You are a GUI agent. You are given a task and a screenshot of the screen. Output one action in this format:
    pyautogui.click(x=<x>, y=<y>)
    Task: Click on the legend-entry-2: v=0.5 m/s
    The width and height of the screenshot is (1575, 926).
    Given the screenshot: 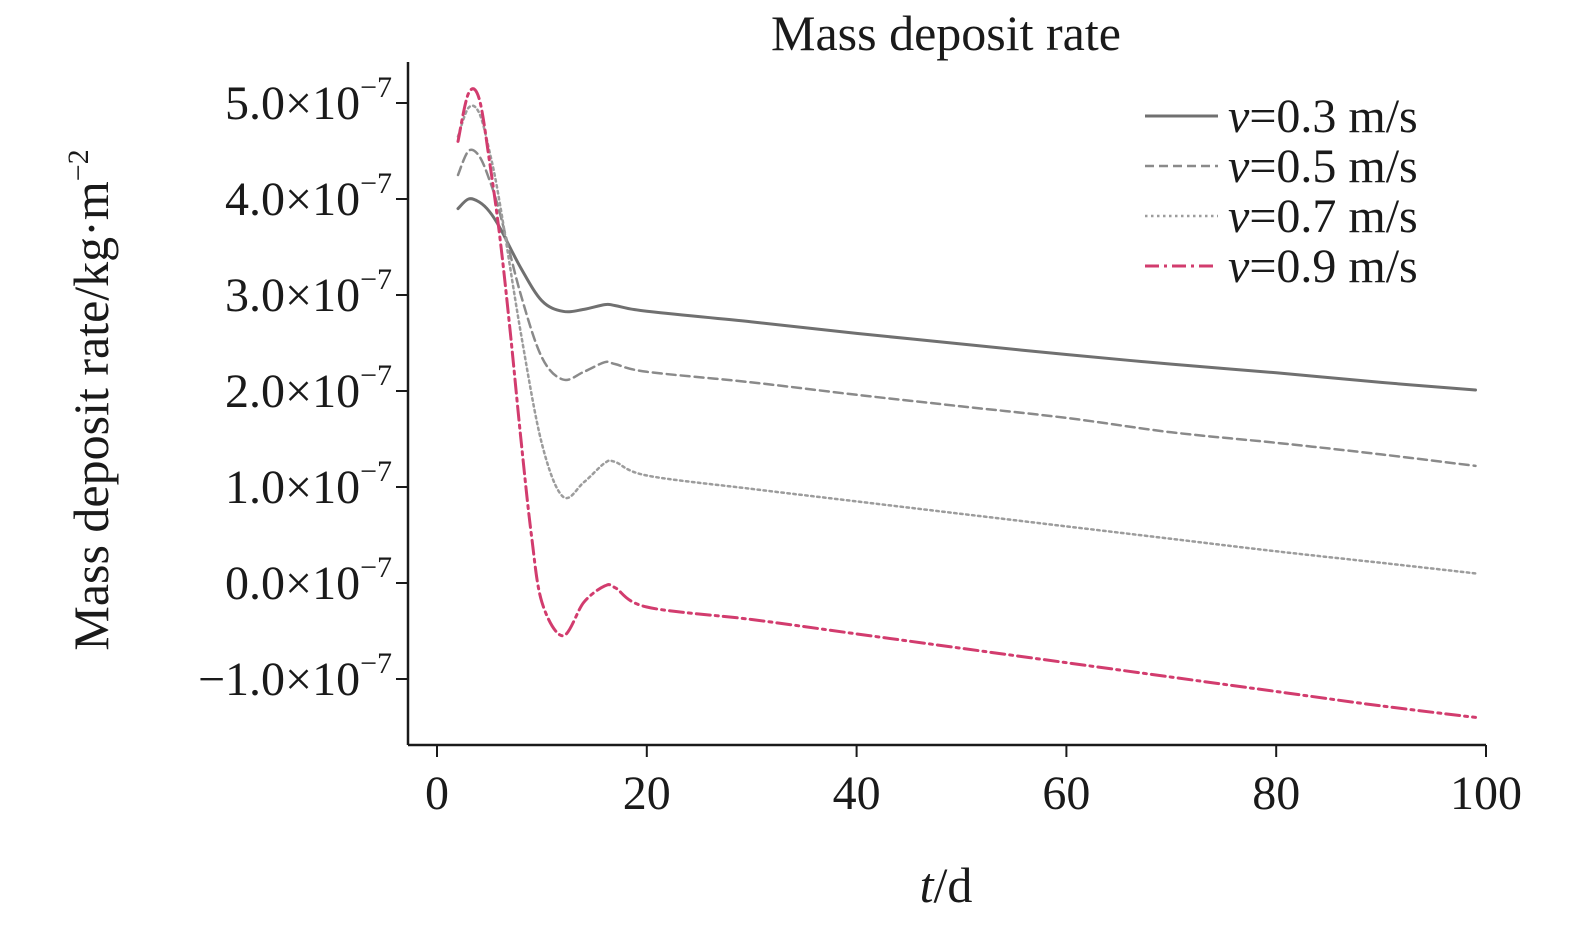 What is the action you would take?
    pyautogui.click(x=1323, y=166)
    